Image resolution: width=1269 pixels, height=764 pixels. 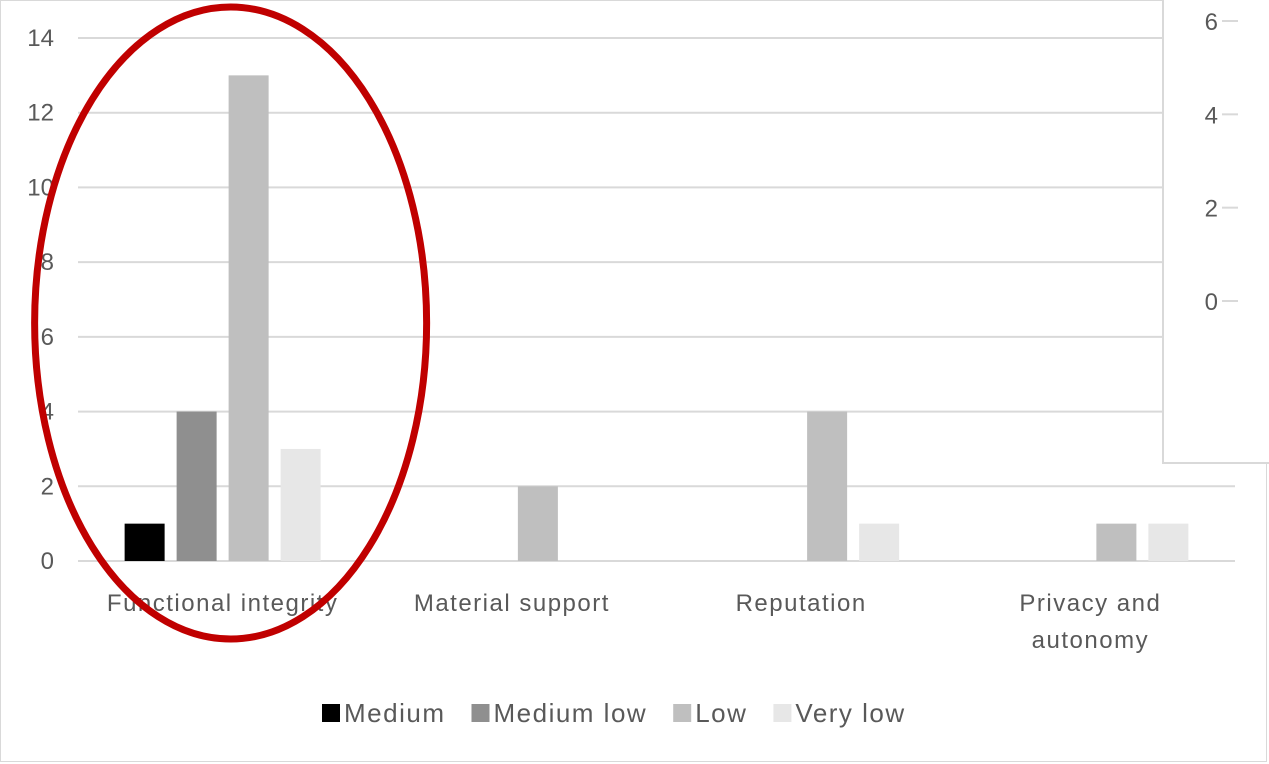 What do you see at coordinates (801, 603) in the screenshot?
I see `x-tick-label: Reputation` at bounding box center [801, 603].